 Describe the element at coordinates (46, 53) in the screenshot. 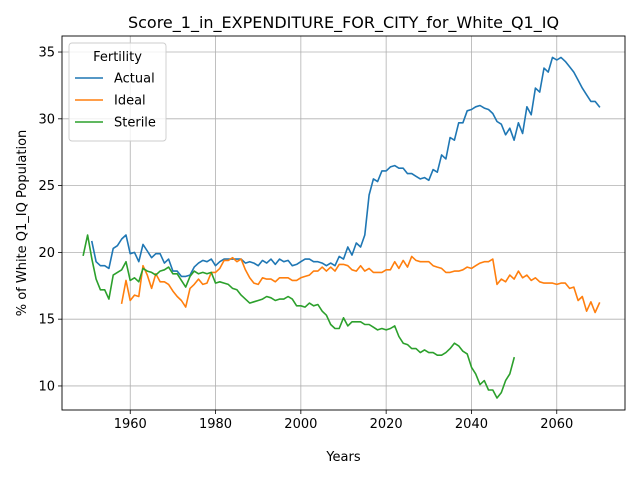

I see `y-tick-label: 35` at that location.